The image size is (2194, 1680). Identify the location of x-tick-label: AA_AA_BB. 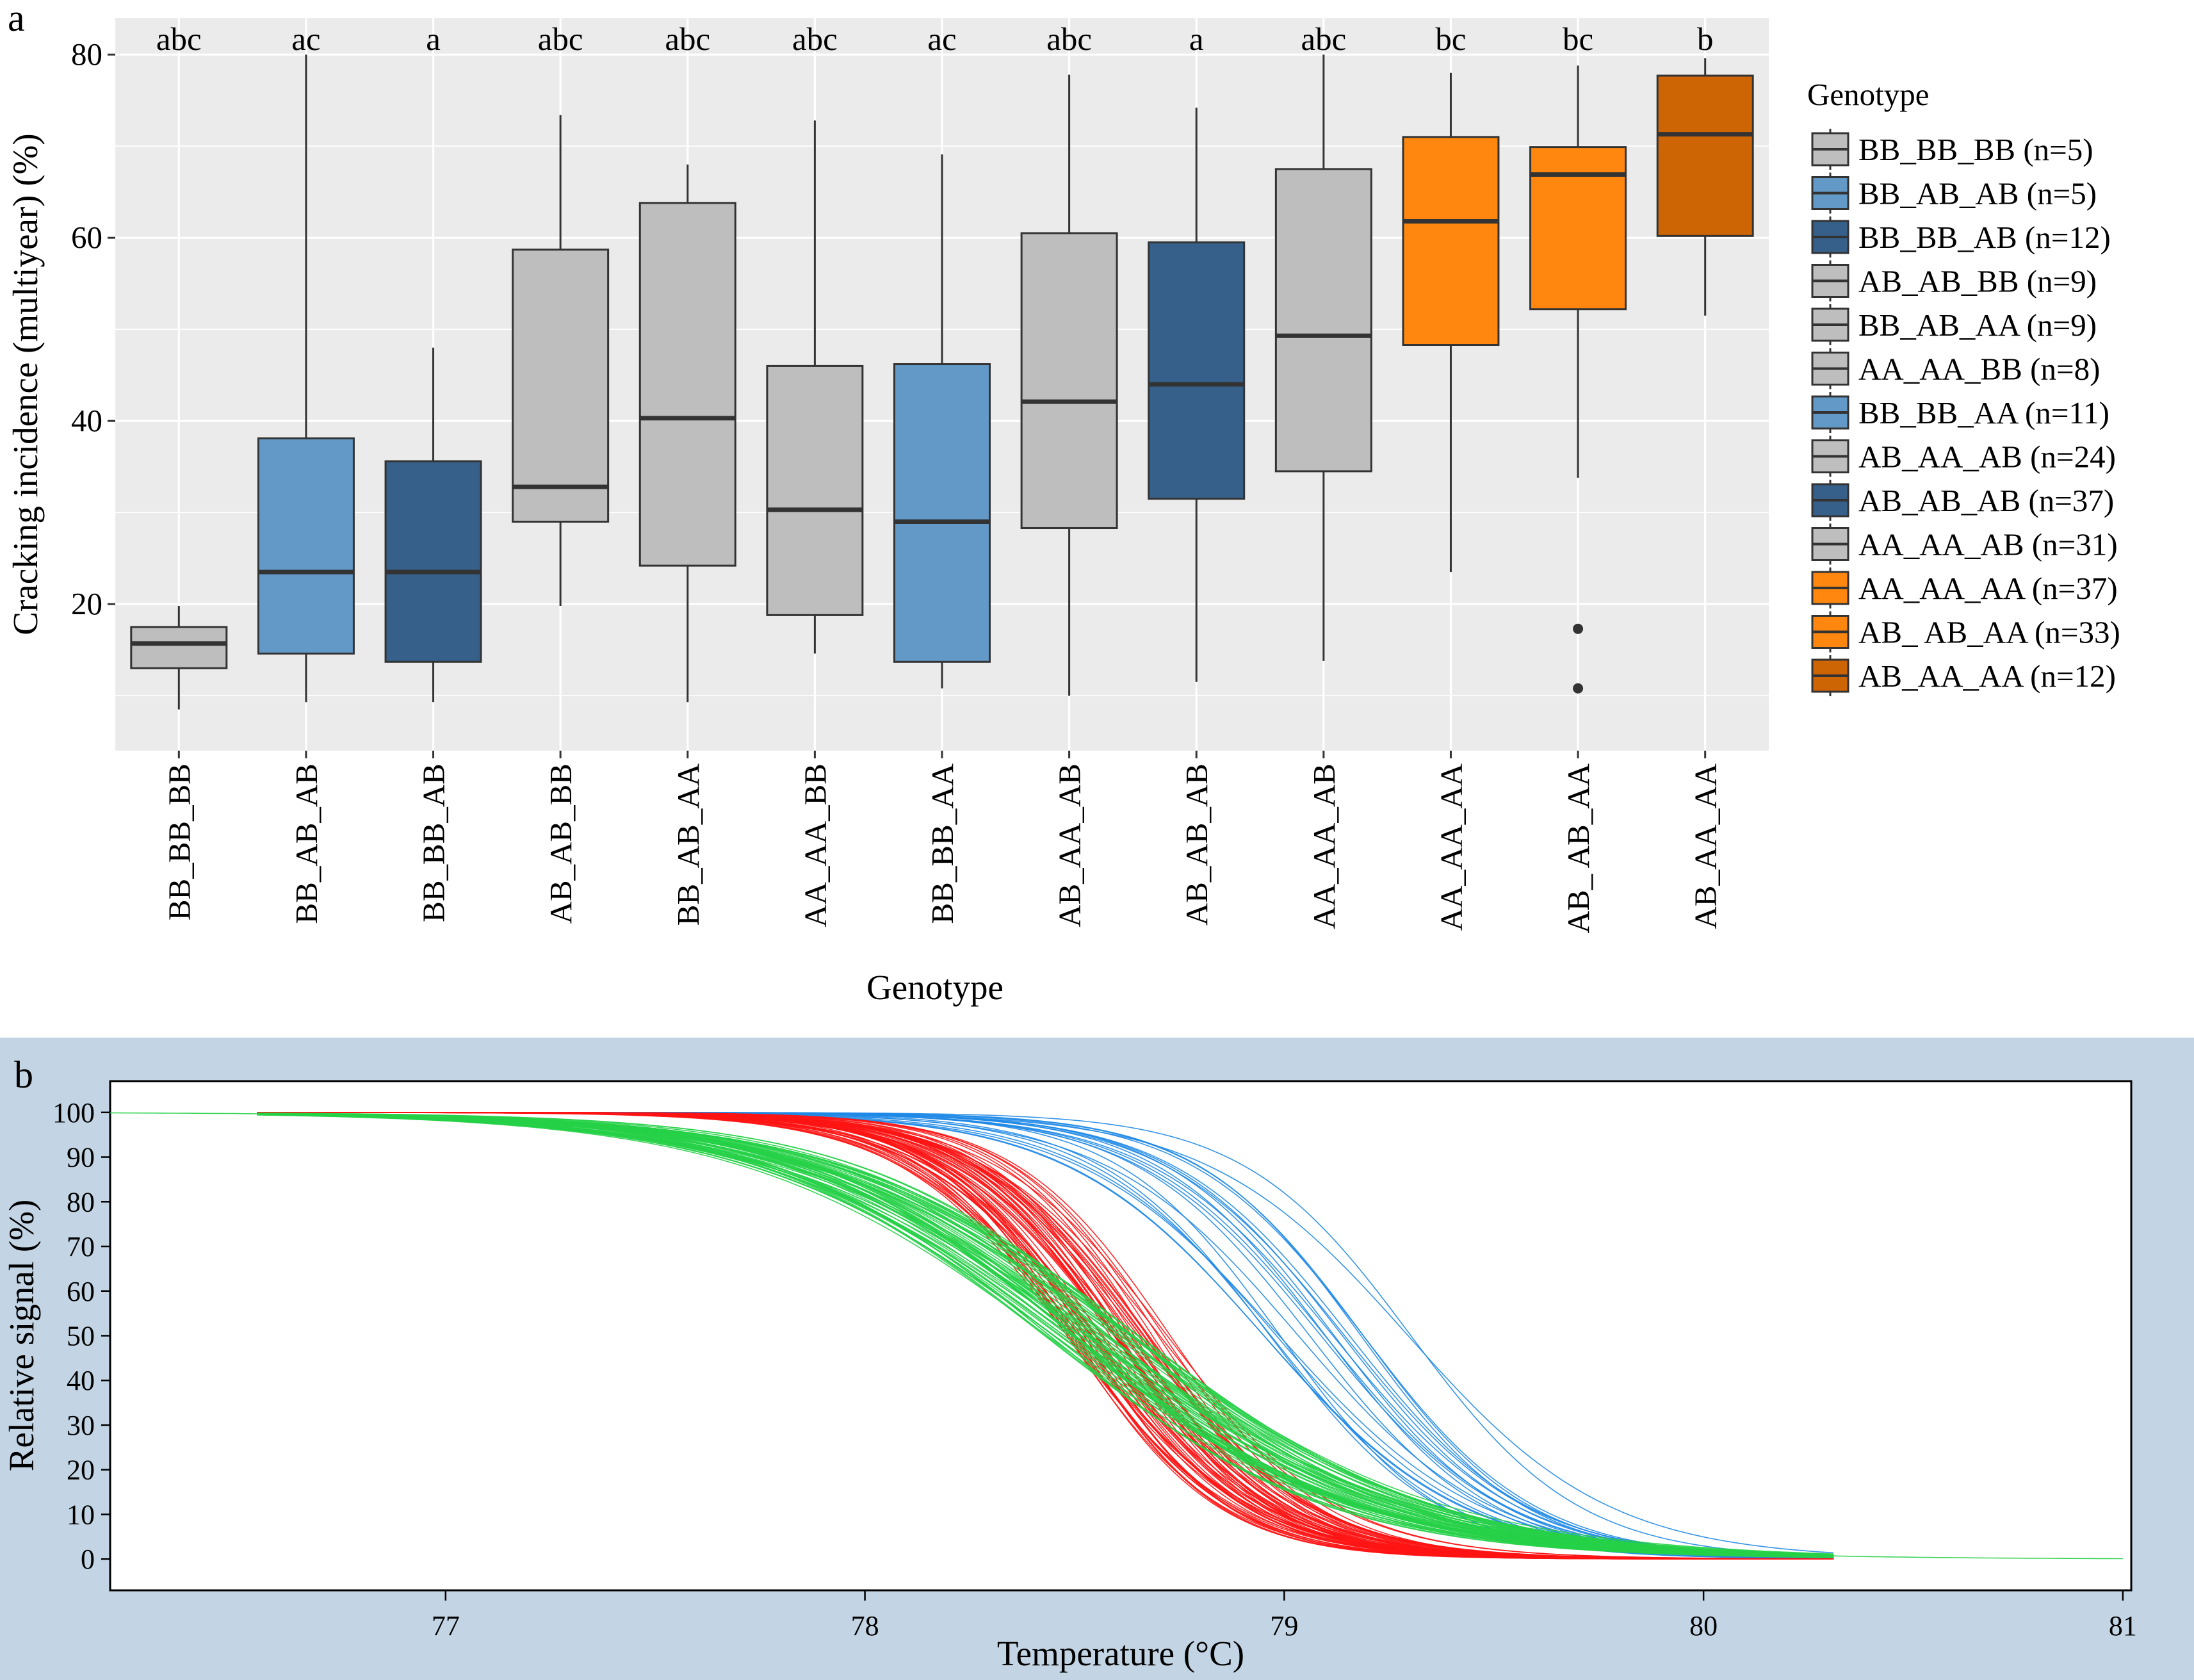
(815, 845).